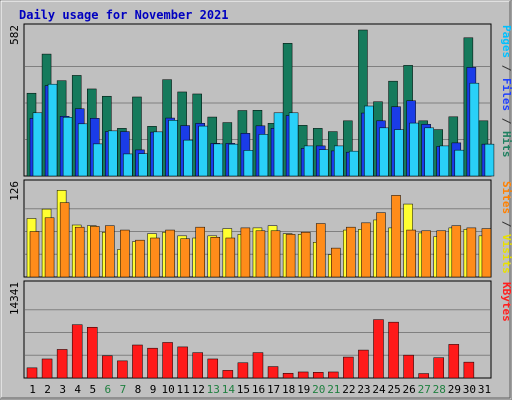 The width and height of the screenshot is (512, 405). Describe the element at coordinates (243, 389) in the screenshot. I see `x-tick-label-day-15: 15` at that location.